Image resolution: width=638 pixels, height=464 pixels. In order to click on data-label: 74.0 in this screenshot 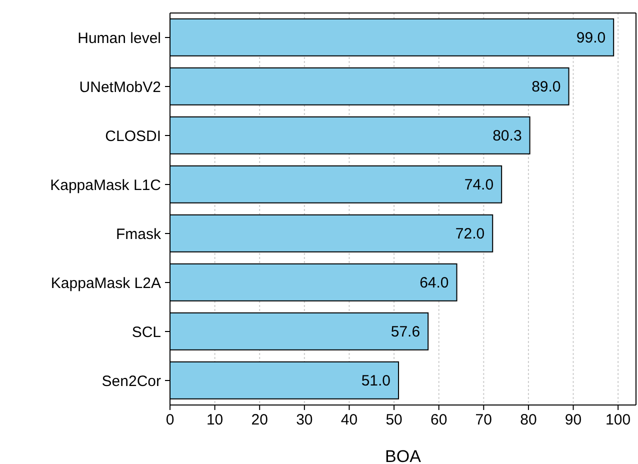, I will do `click(479, 185)`.